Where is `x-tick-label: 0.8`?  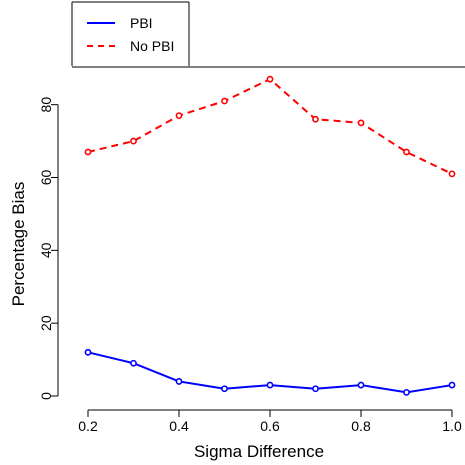
x-tick-label: 0.8 is located at coordinates (361, 426).